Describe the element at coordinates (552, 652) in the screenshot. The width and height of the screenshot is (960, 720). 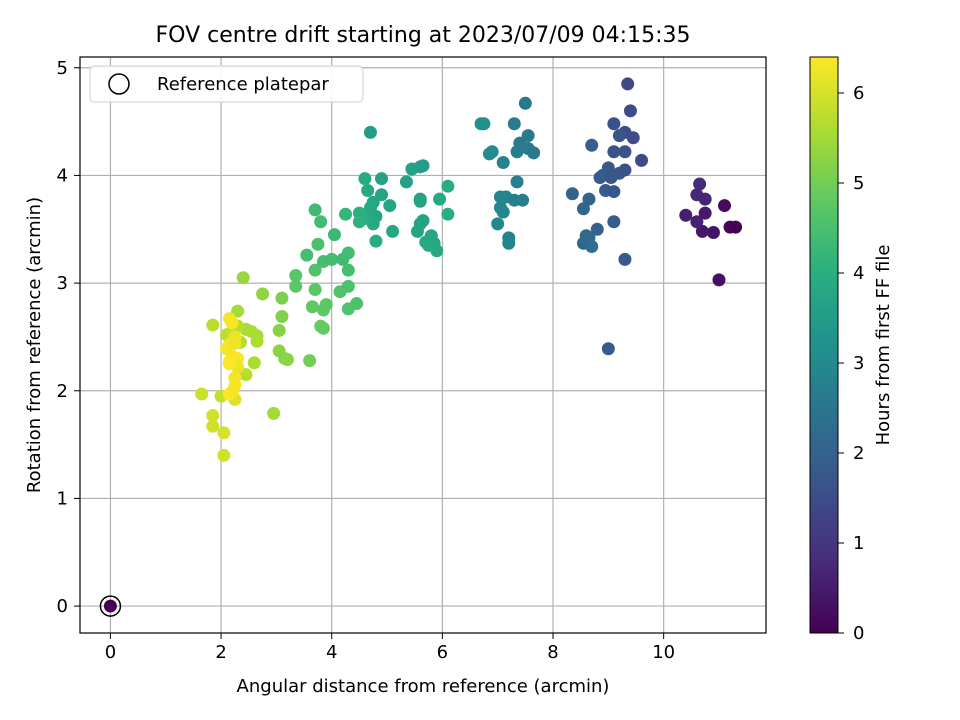
I see `x-tick-label: 8` at that location.